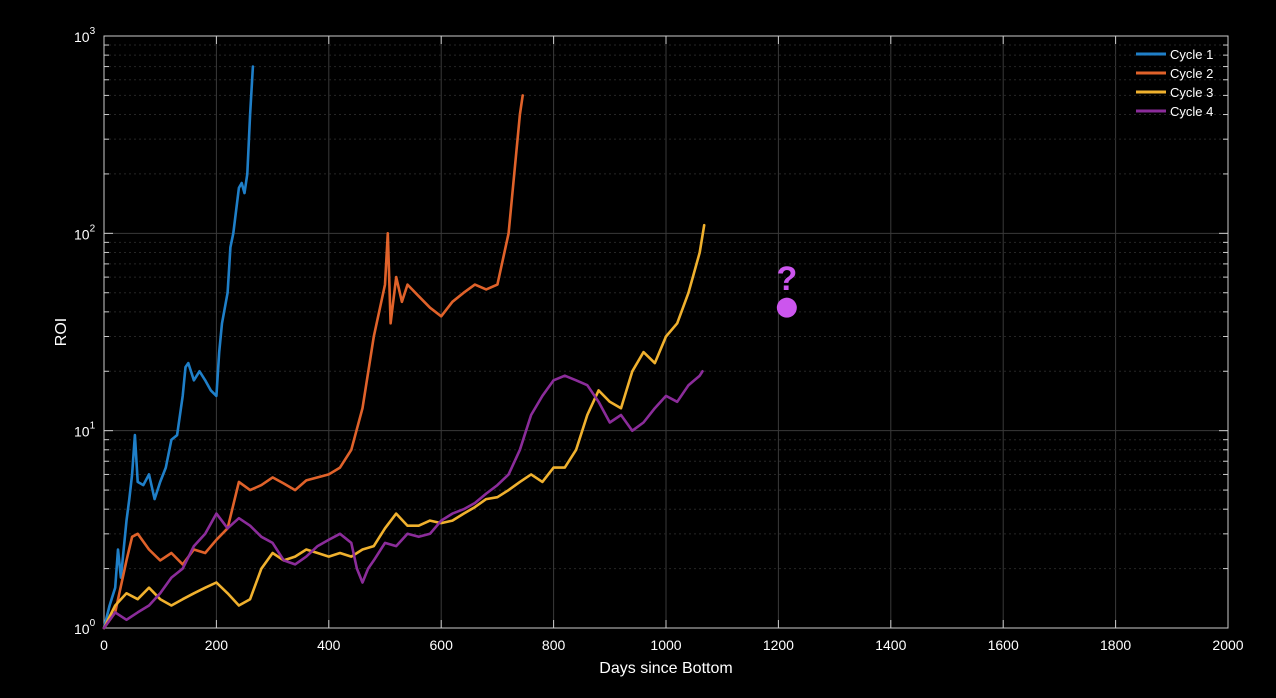 The height and width of the screenshot is (698, 1276). Describe the element at coordinates (1227, 645) in the screenshot. I see `x-tick-label: 2000` at that location.